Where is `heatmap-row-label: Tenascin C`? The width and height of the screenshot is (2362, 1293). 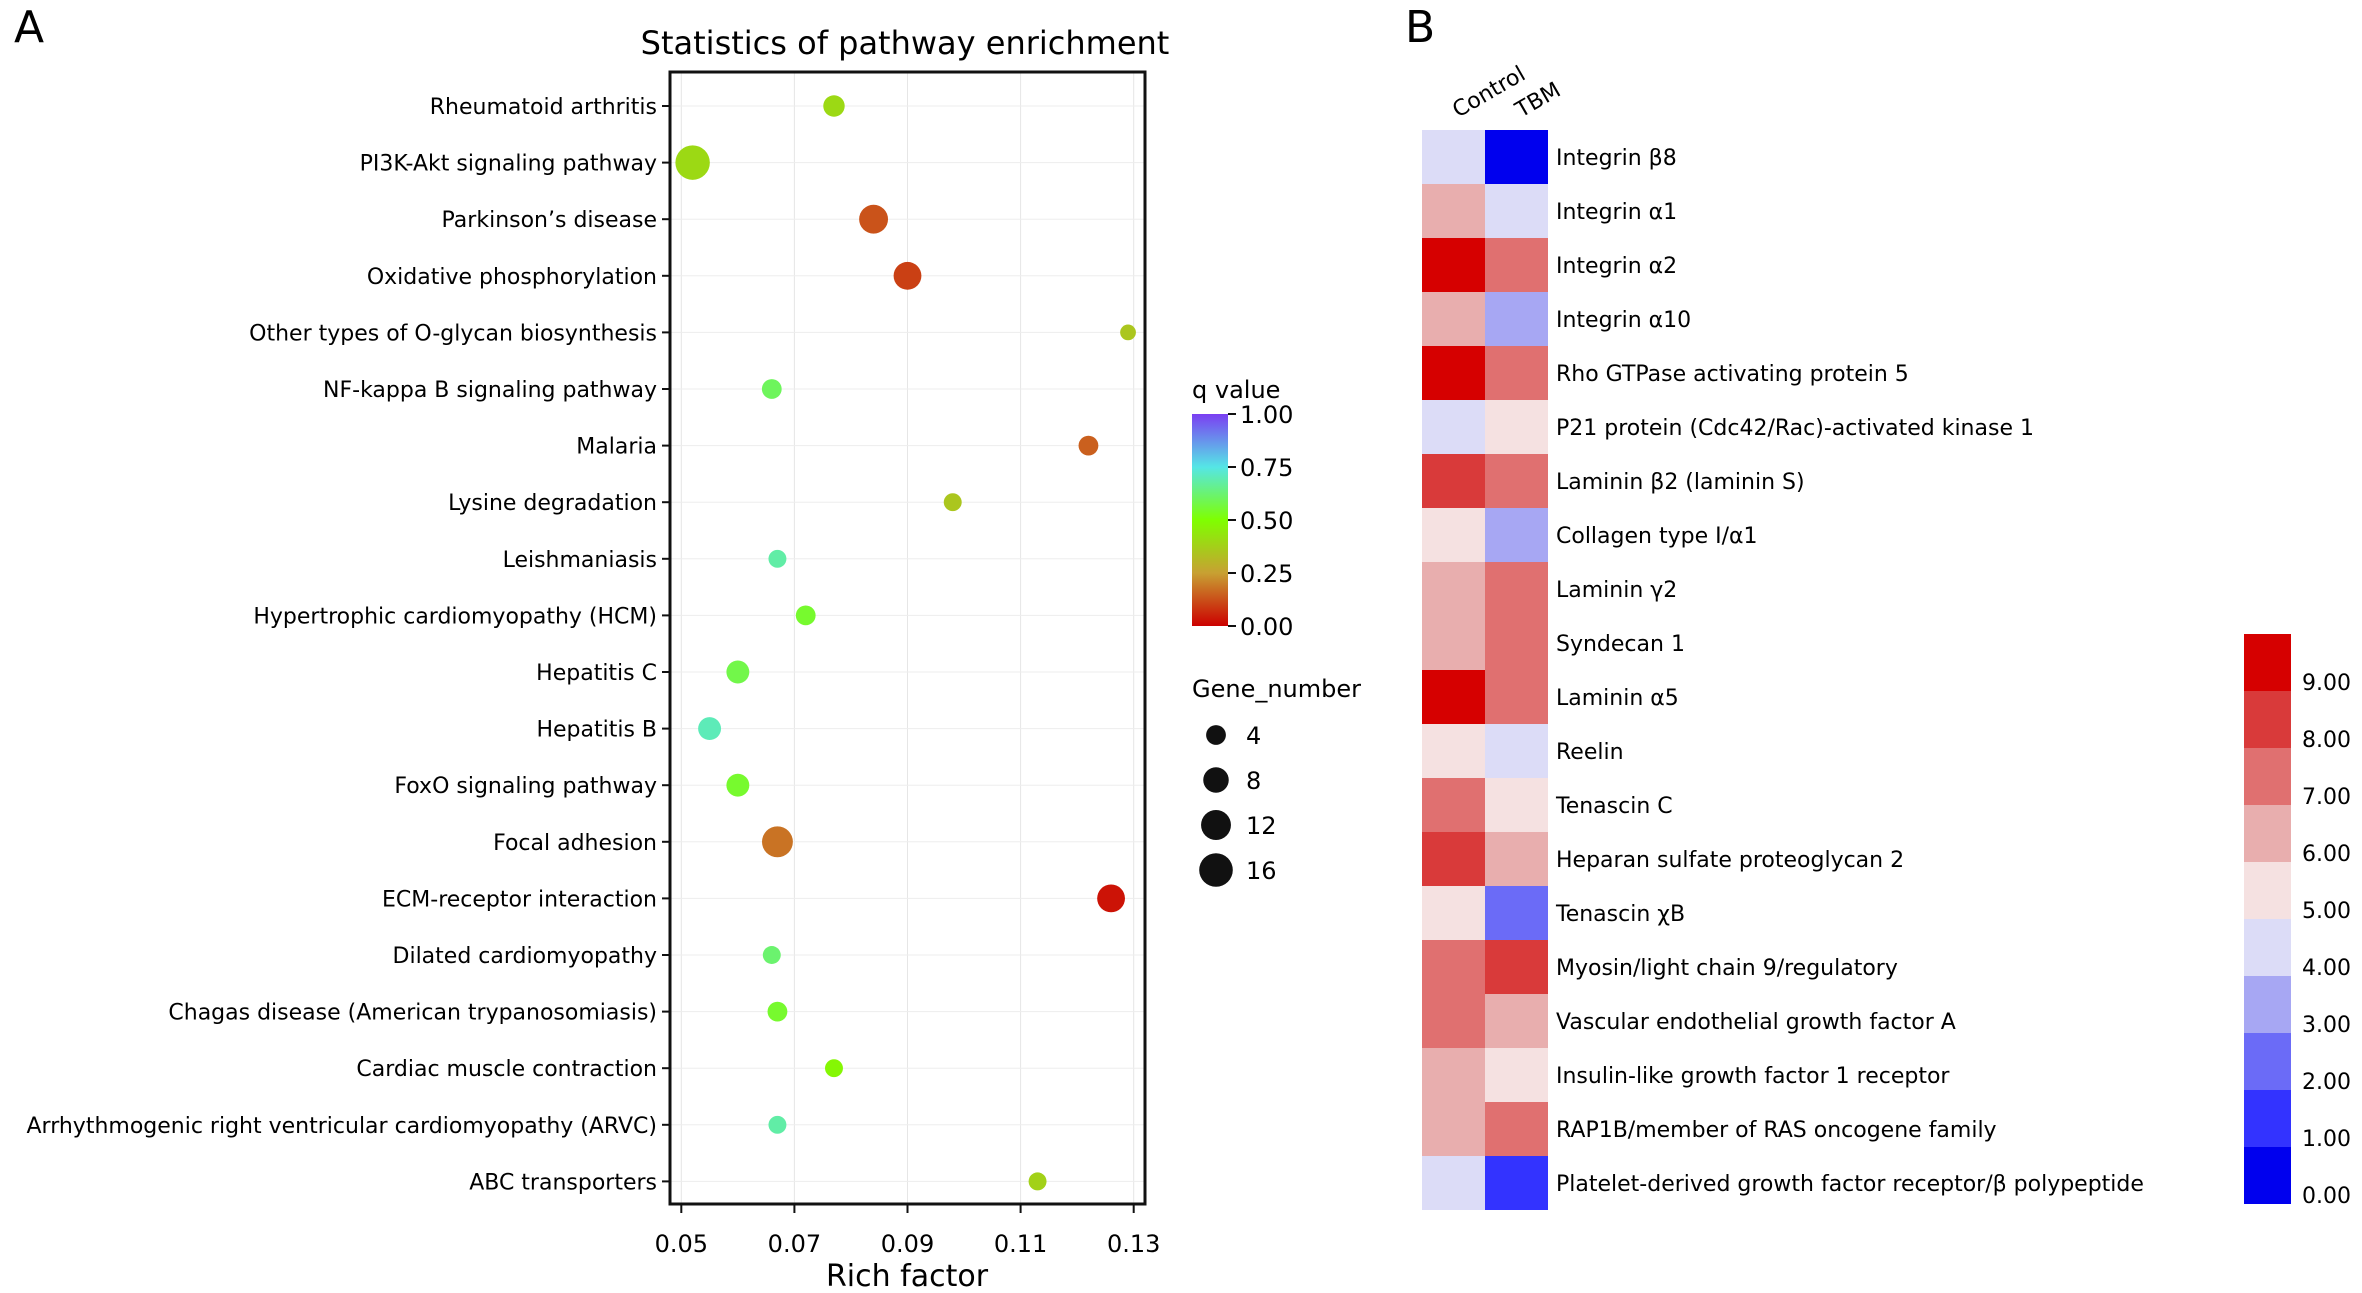 heatmap-row-label: Tenascin C is located at coordinates (1614, 806).